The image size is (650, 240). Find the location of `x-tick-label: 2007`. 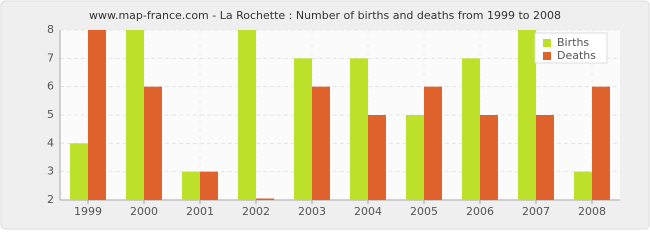

x-tick-label: 2007 is located at coordinates (536, 211).